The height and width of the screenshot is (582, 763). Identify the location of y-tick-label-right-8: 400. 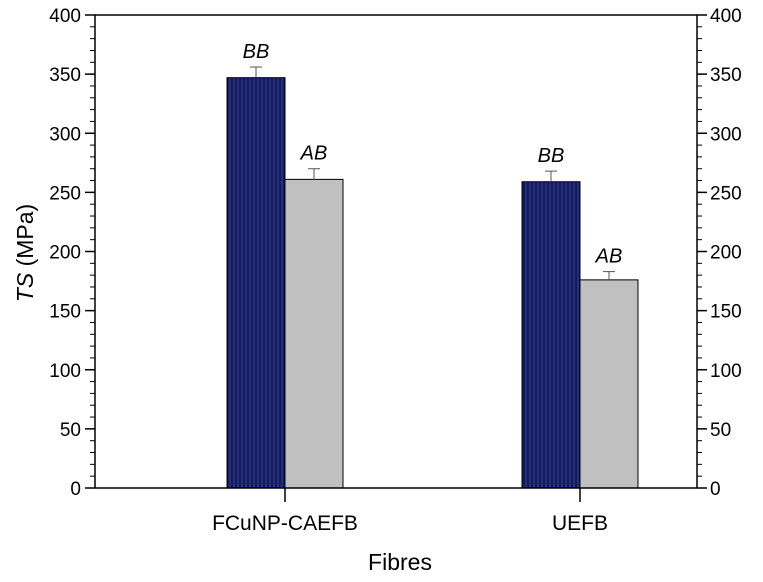
(726, 16).